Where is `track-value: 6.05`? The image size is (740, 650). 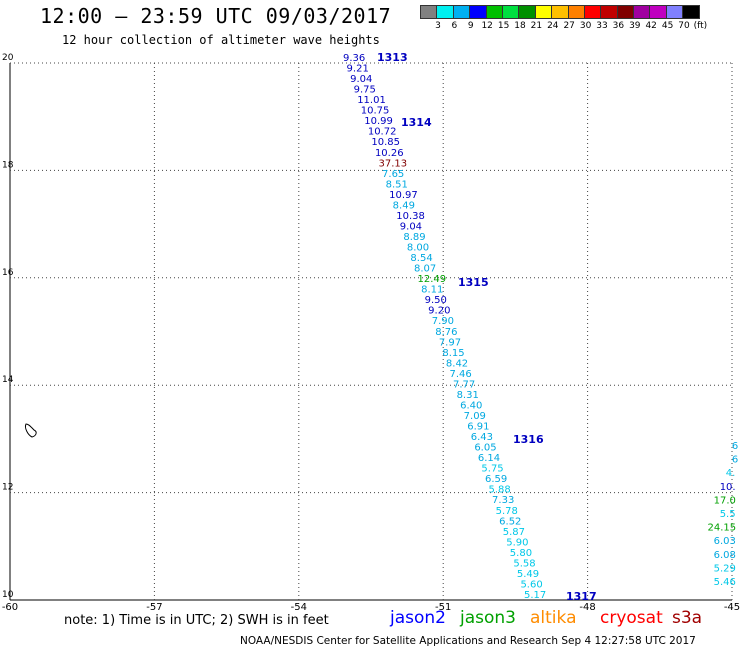
track-value: 6.05 is located at coordinates (485, 448).